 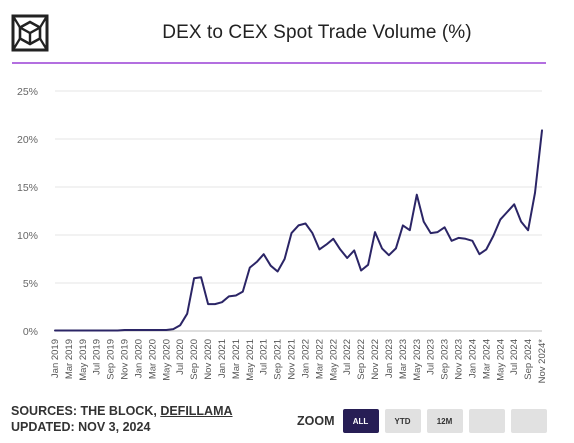 What do you see at coordinates (27, 236) in the screenshot?
I see `y-tick-label: 10%` at bounding box center [27, 236].